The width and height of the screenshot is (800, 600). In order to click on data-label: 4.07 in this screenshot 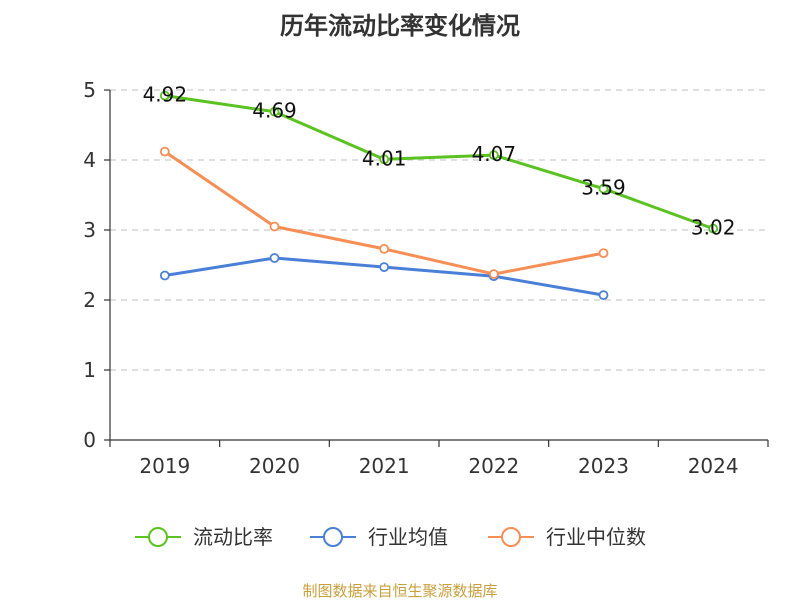, I will do `click(494, 154)`.